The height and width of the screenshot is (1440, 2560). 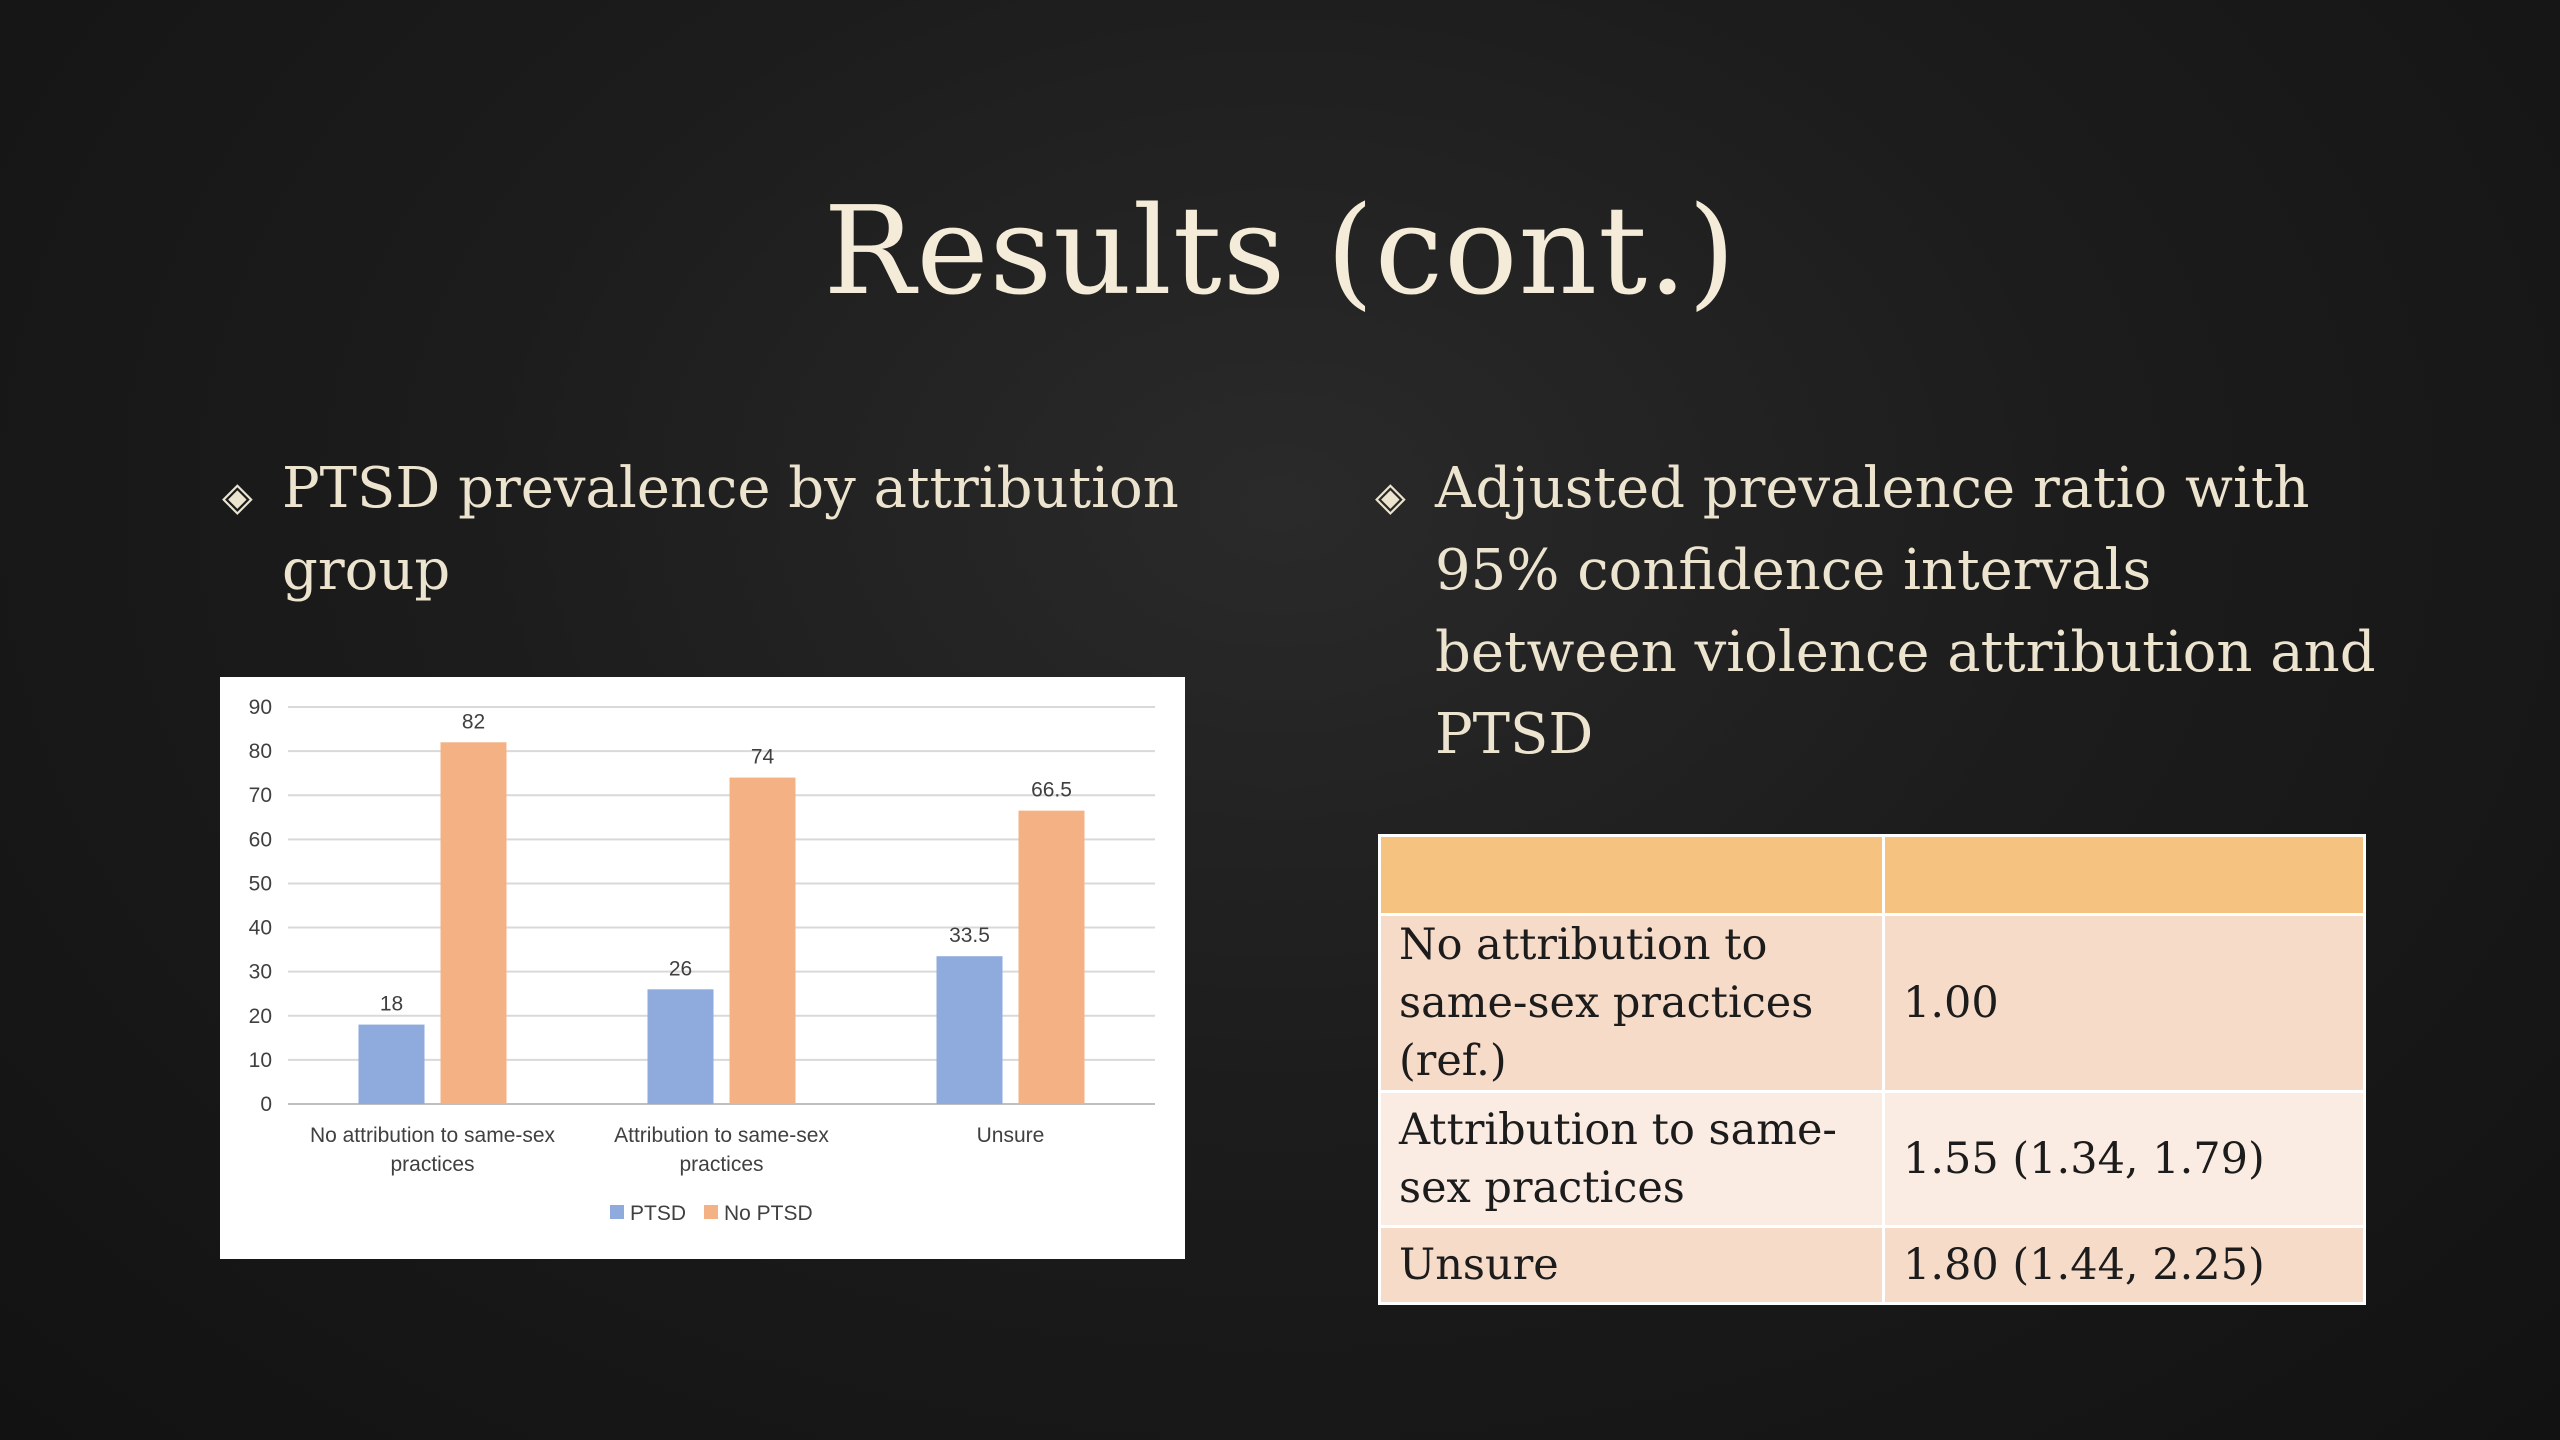 I want to click on y-tick-label: 60, so click(x=260, y=839).